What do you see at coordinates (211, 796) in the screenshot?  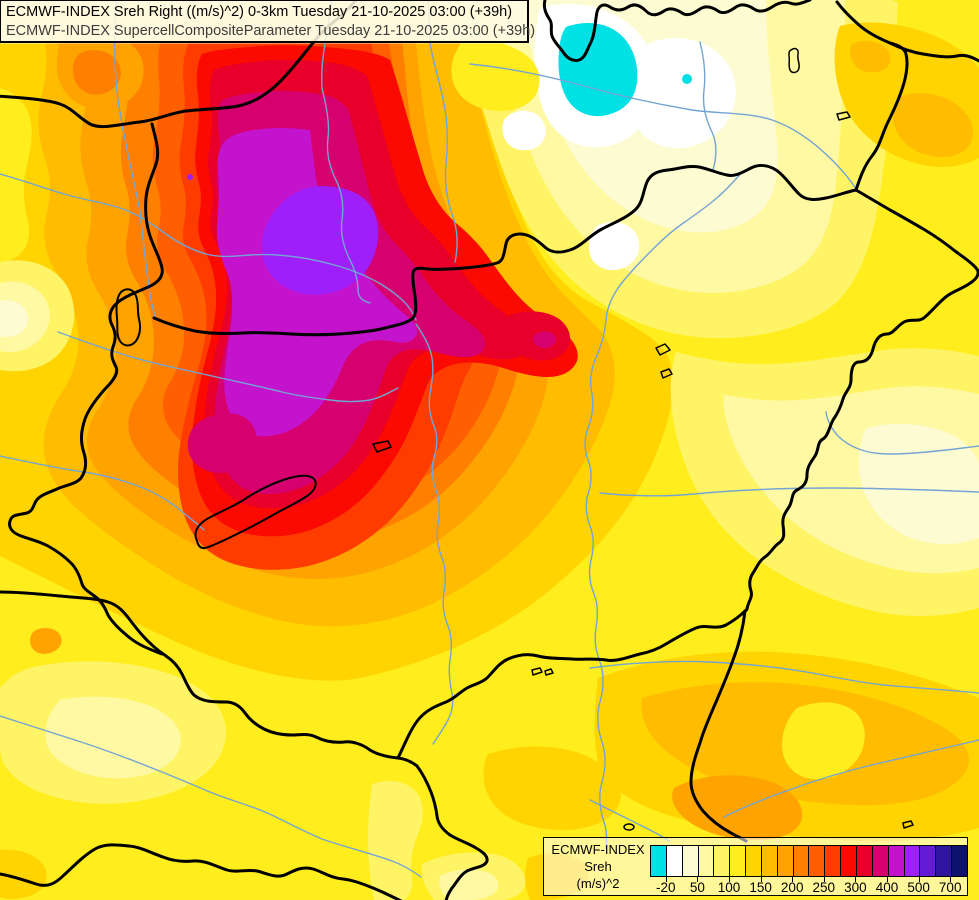 I see `river-drava` at bounding box center [211, 796].